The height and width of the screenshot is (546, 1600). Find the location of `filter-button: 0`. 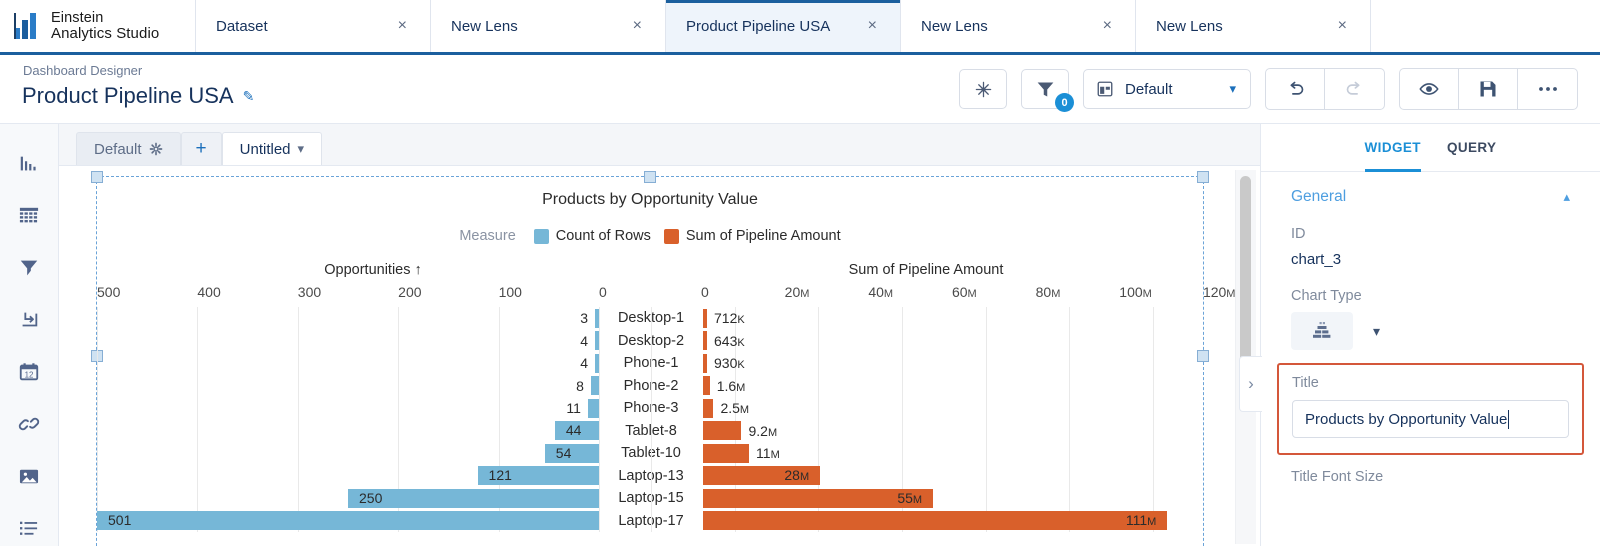

filter-button: 0 is located at coordinates (1047, 90).